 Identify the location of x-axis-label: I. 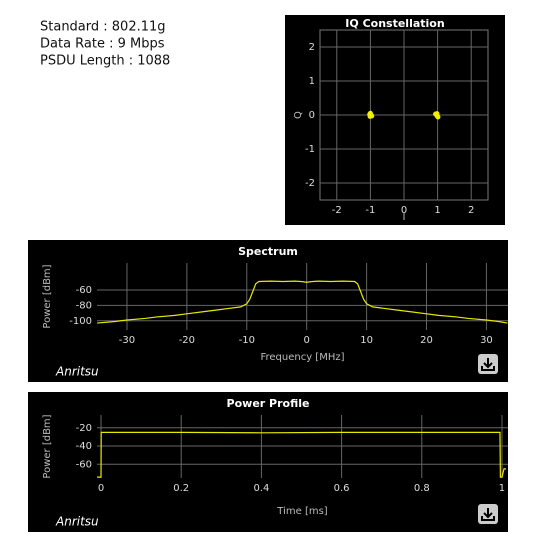
(404, 217).